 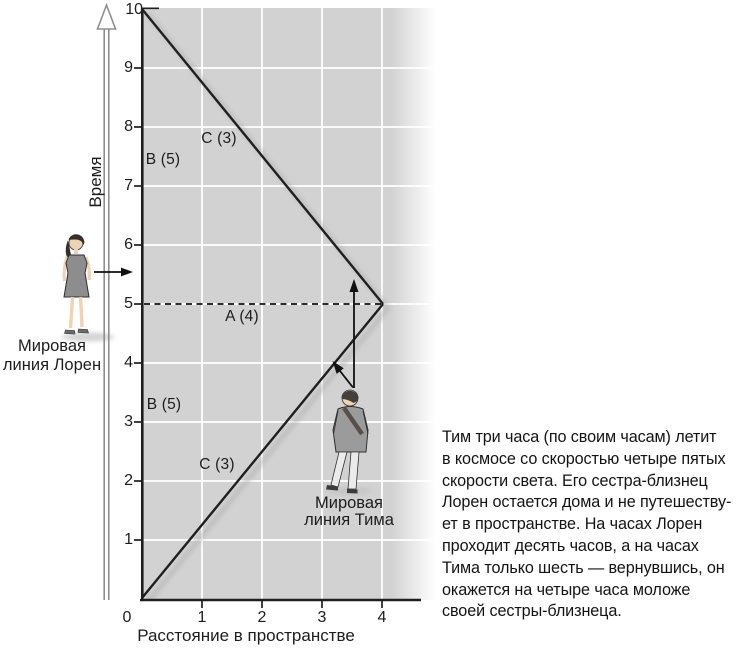 I want to click on paragraph-line: Тима только шесть — вернувшись, он, so click(x=583, y=567).